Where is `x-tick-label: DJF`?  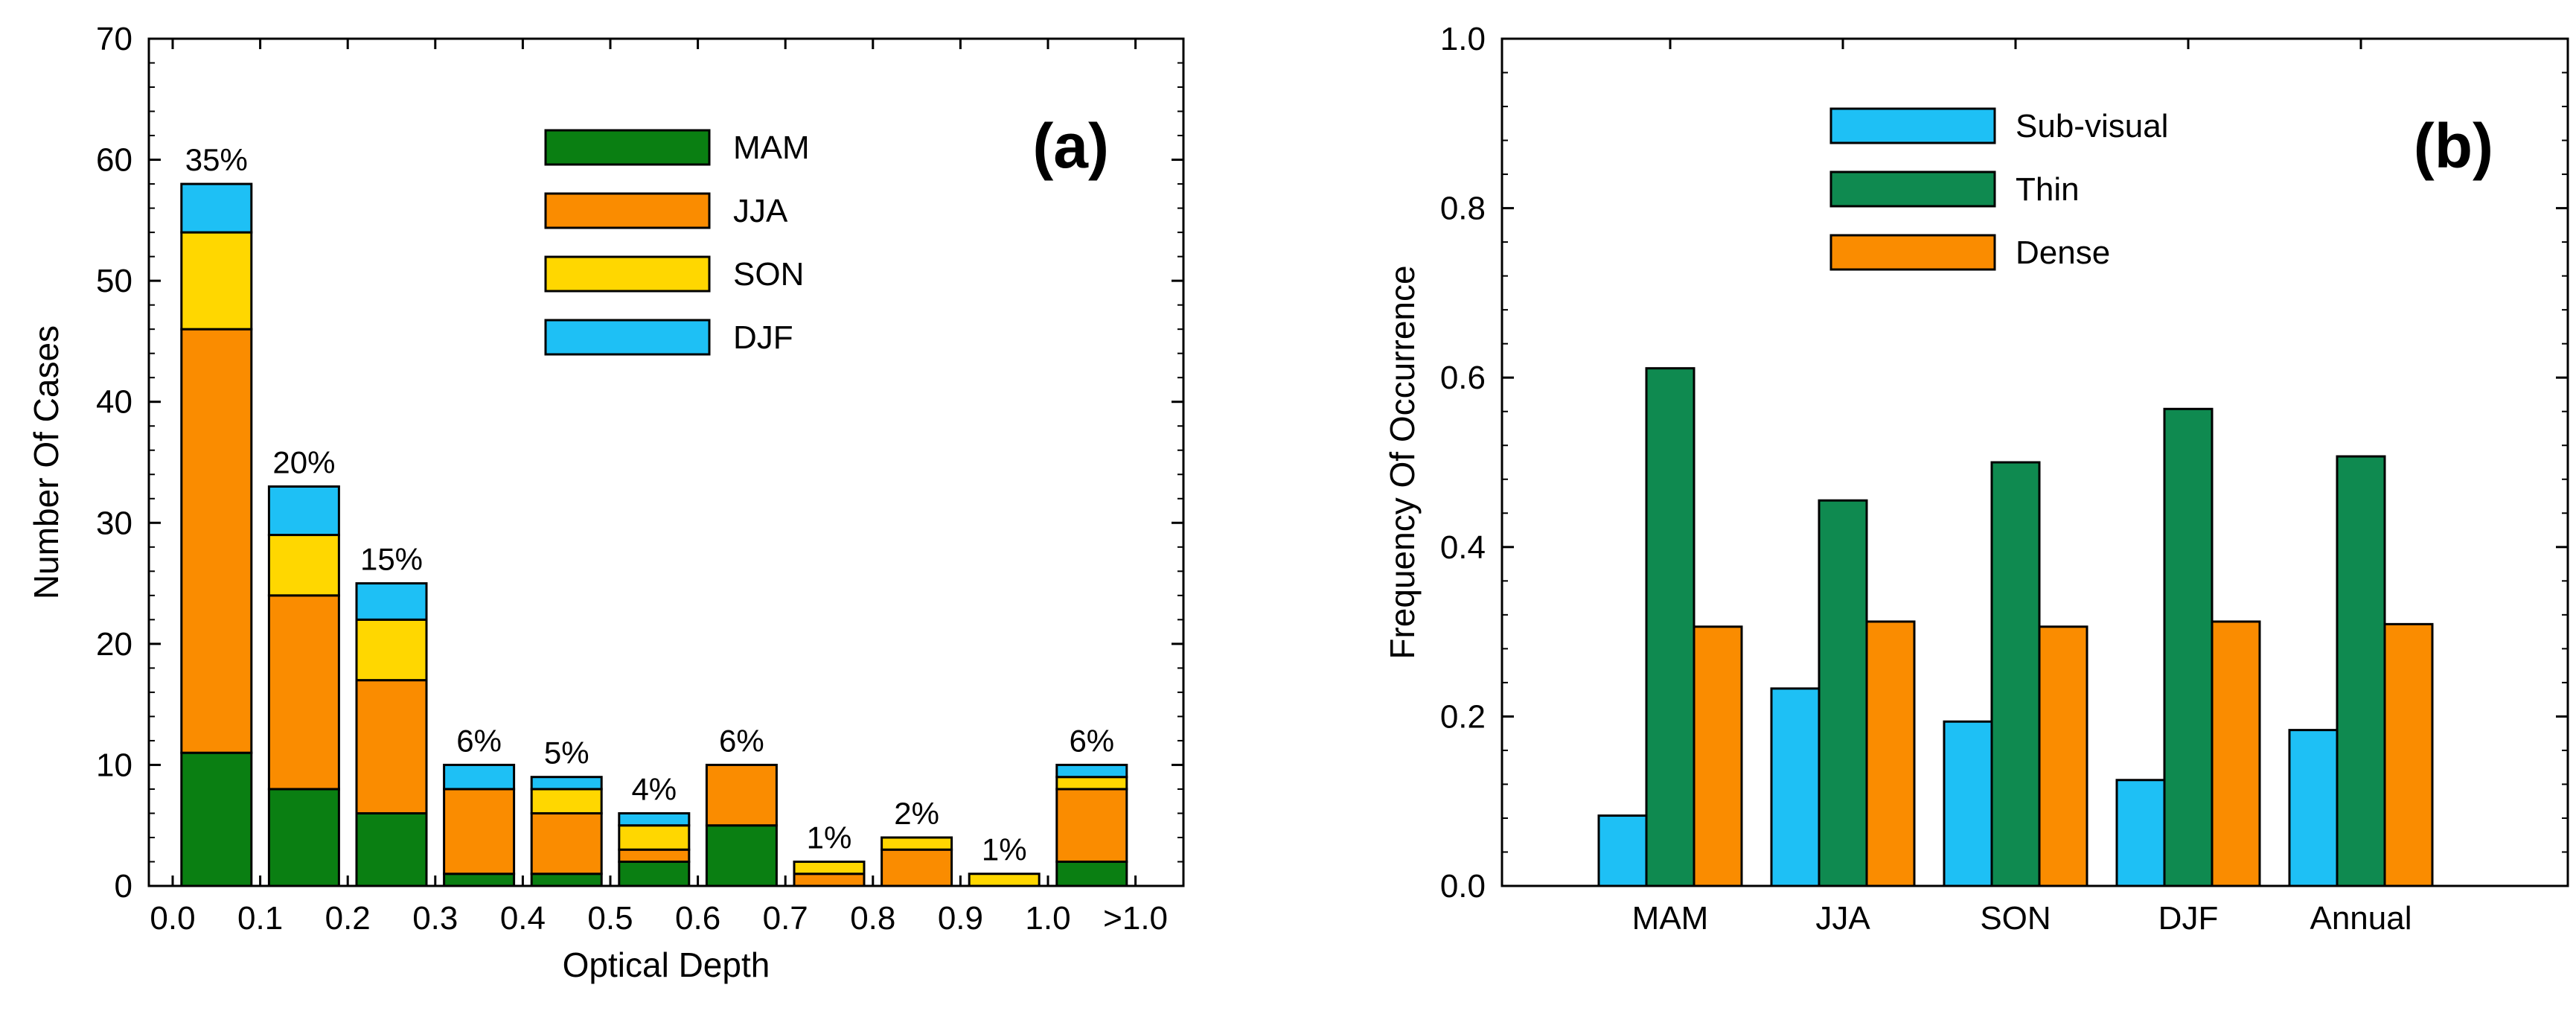 x-tick-label: DJF is located at coordinates (2188, 918).